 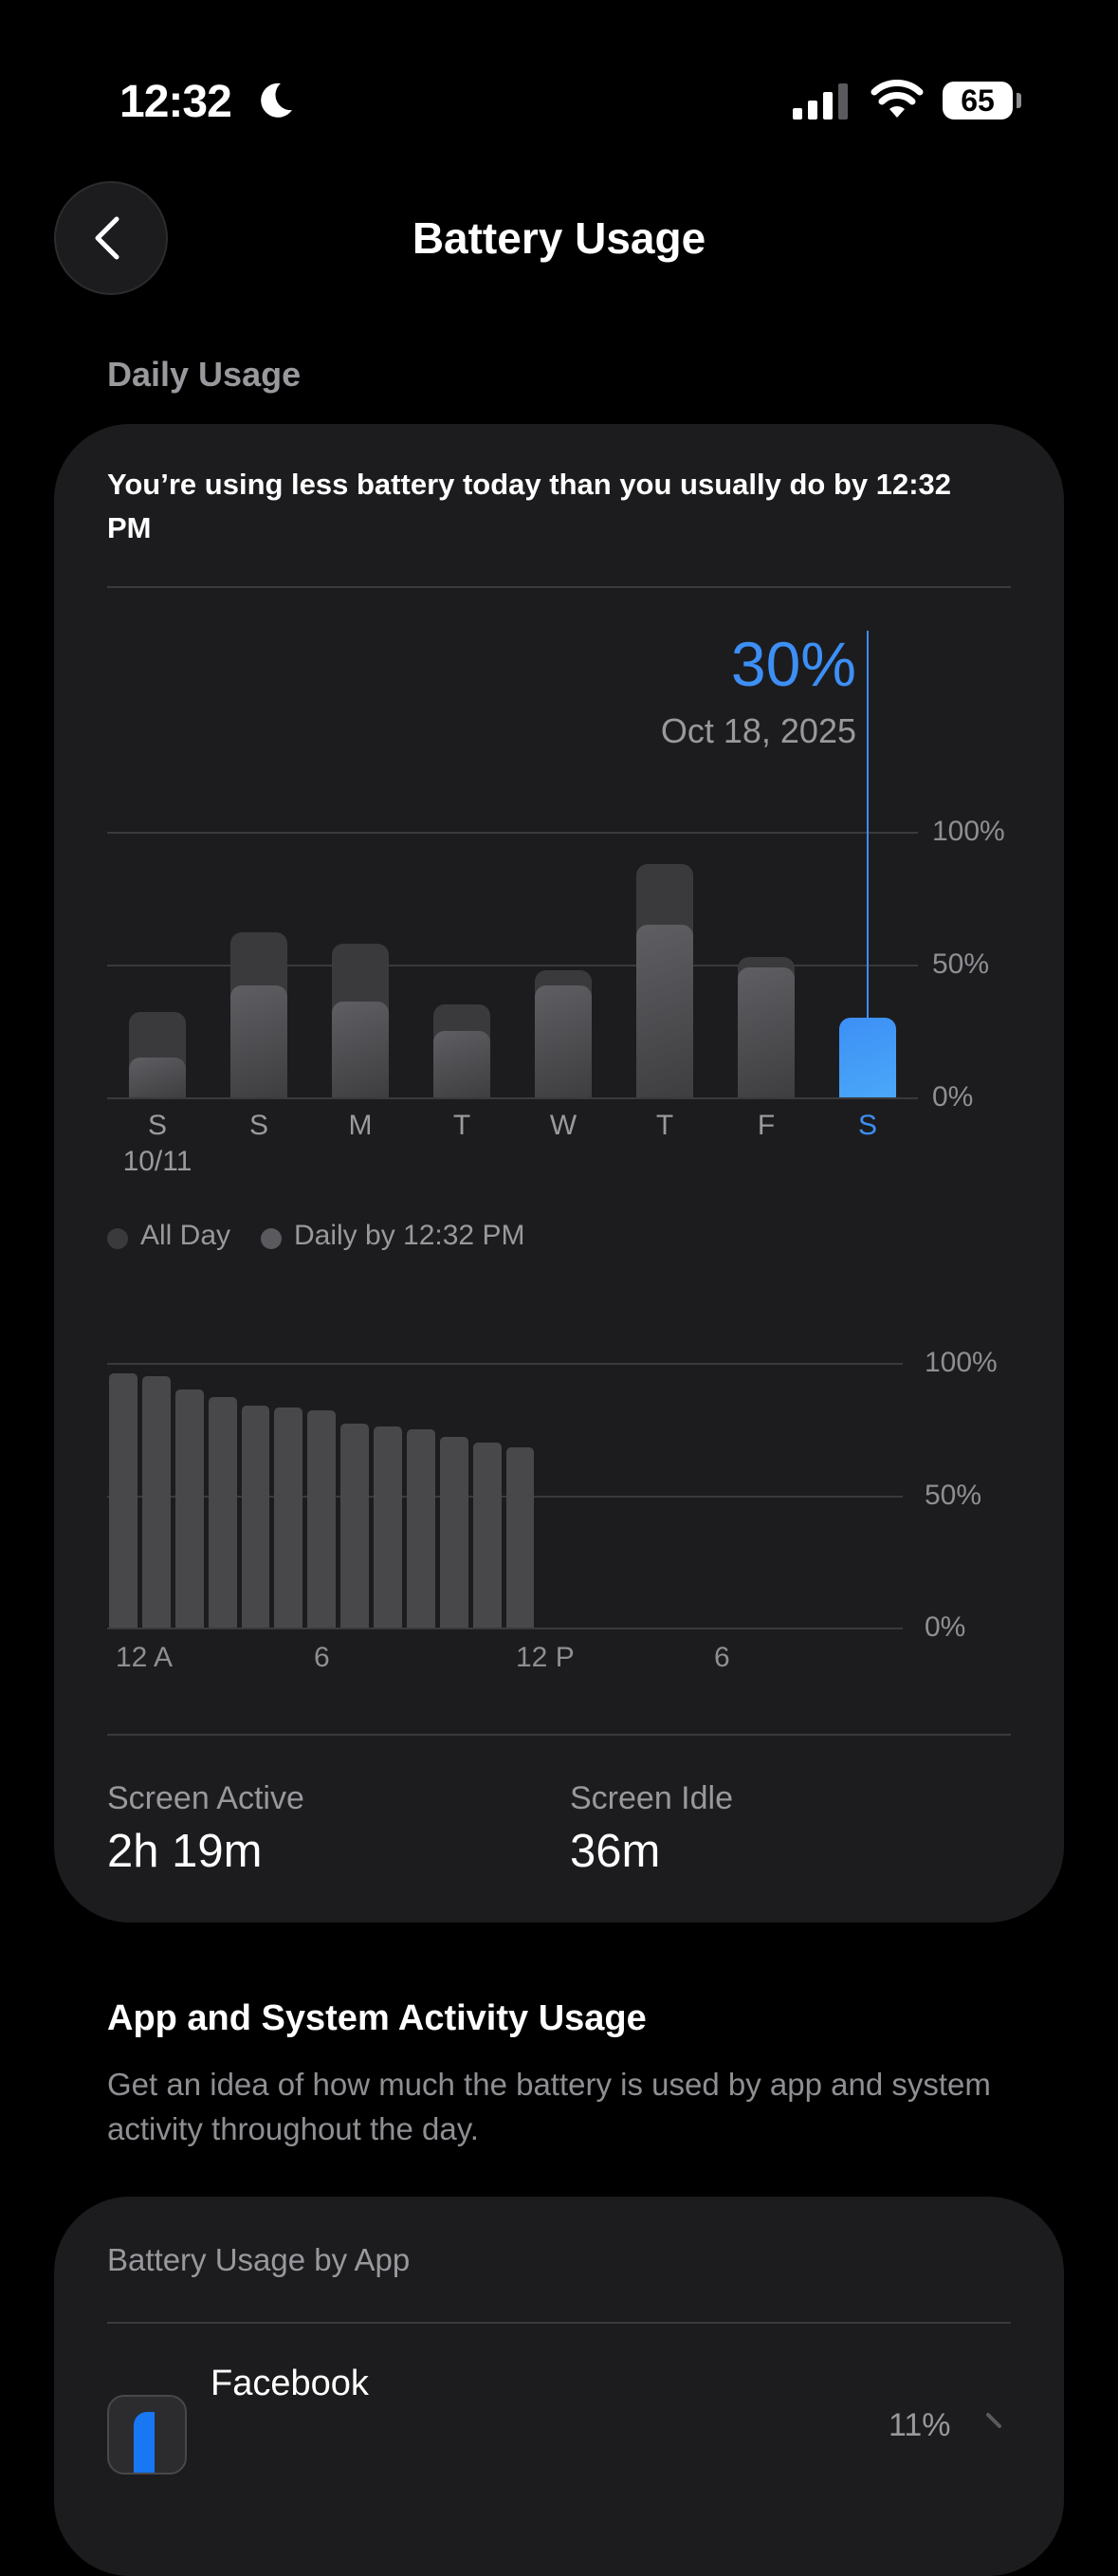 What do you see at coordinates (277, 100) in the screenshot?
I see `moon-icon` at bounding box center [277, 100].